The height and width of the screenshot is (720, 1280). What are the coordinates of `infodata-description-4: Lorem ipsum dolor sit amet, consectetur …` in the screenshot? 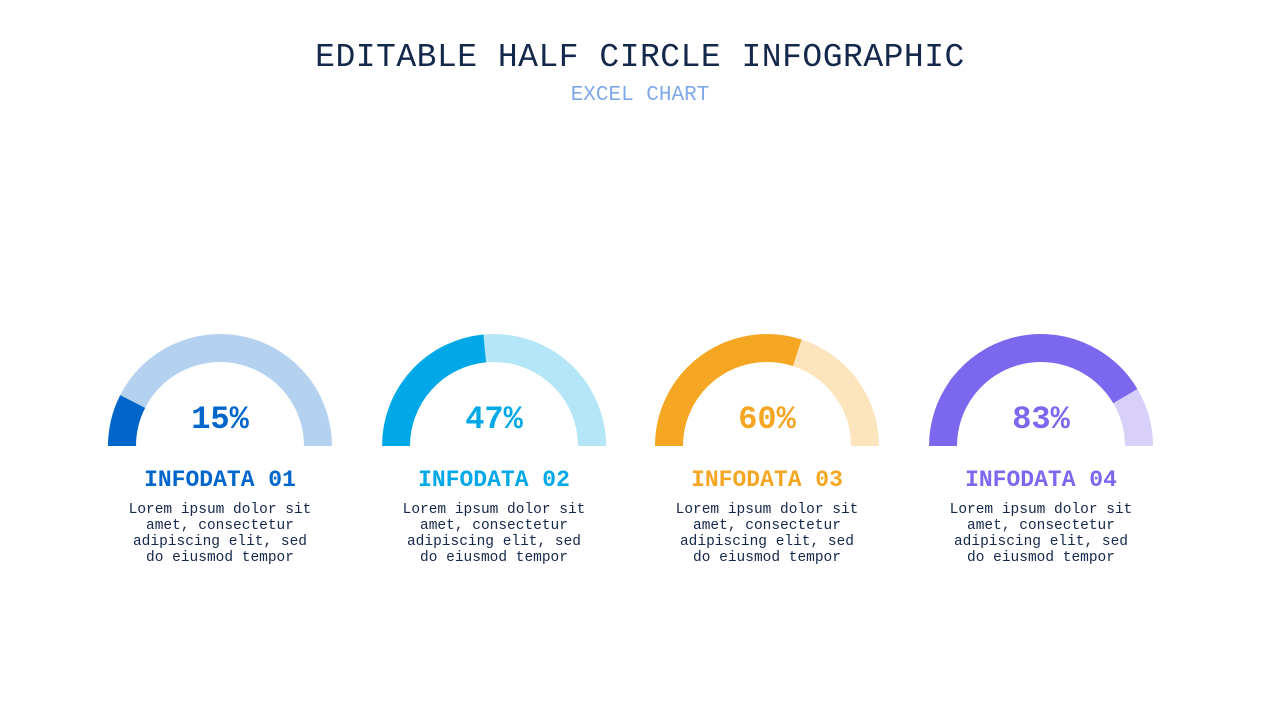 It's located at (1041, 534).